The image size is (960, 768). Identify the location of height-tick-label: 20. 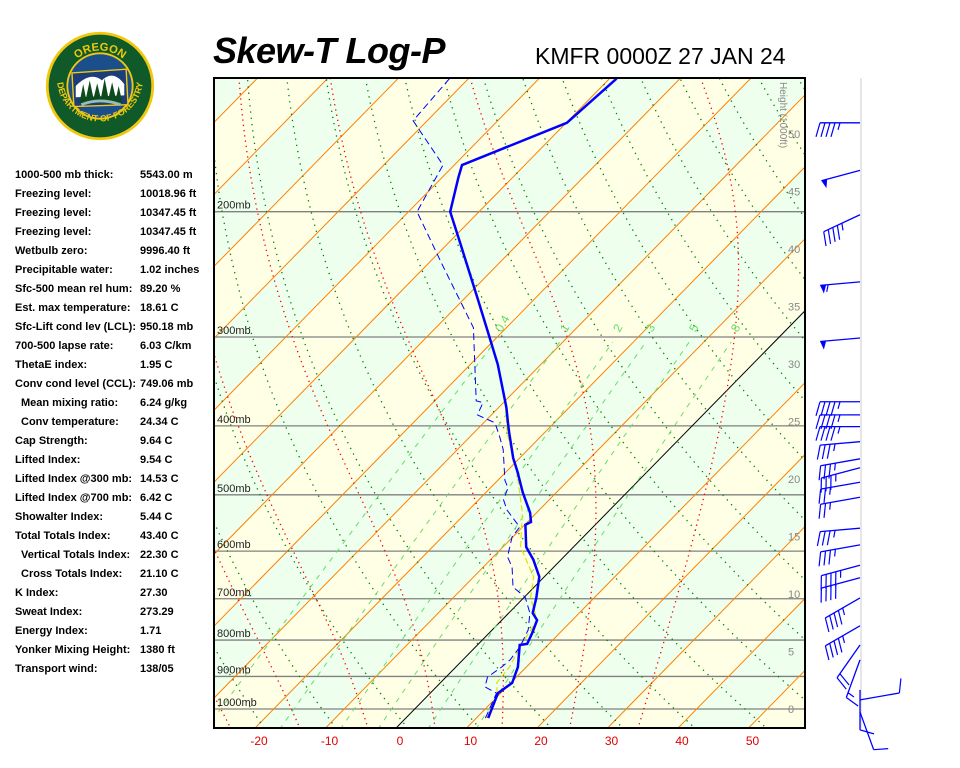
(794, 480).